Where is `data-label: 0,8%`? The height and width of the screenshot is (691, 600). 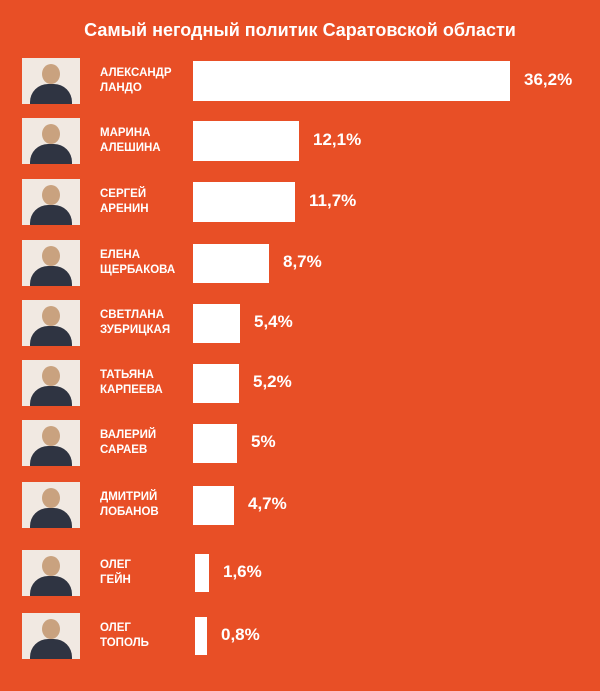
data-label: 0,8% is located at coordinates (240, 634).